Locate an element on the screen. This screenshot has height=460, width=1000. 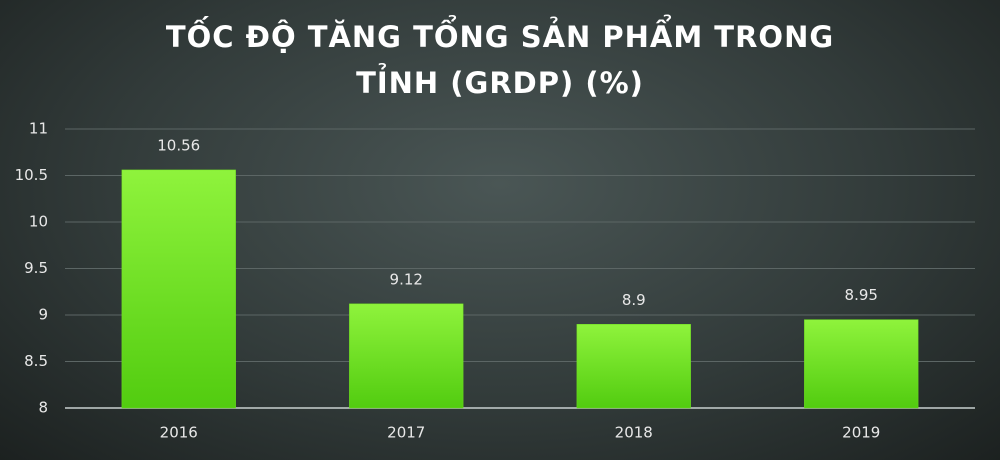
x-tick-label: 2019 is located at coordinates (861, 433).